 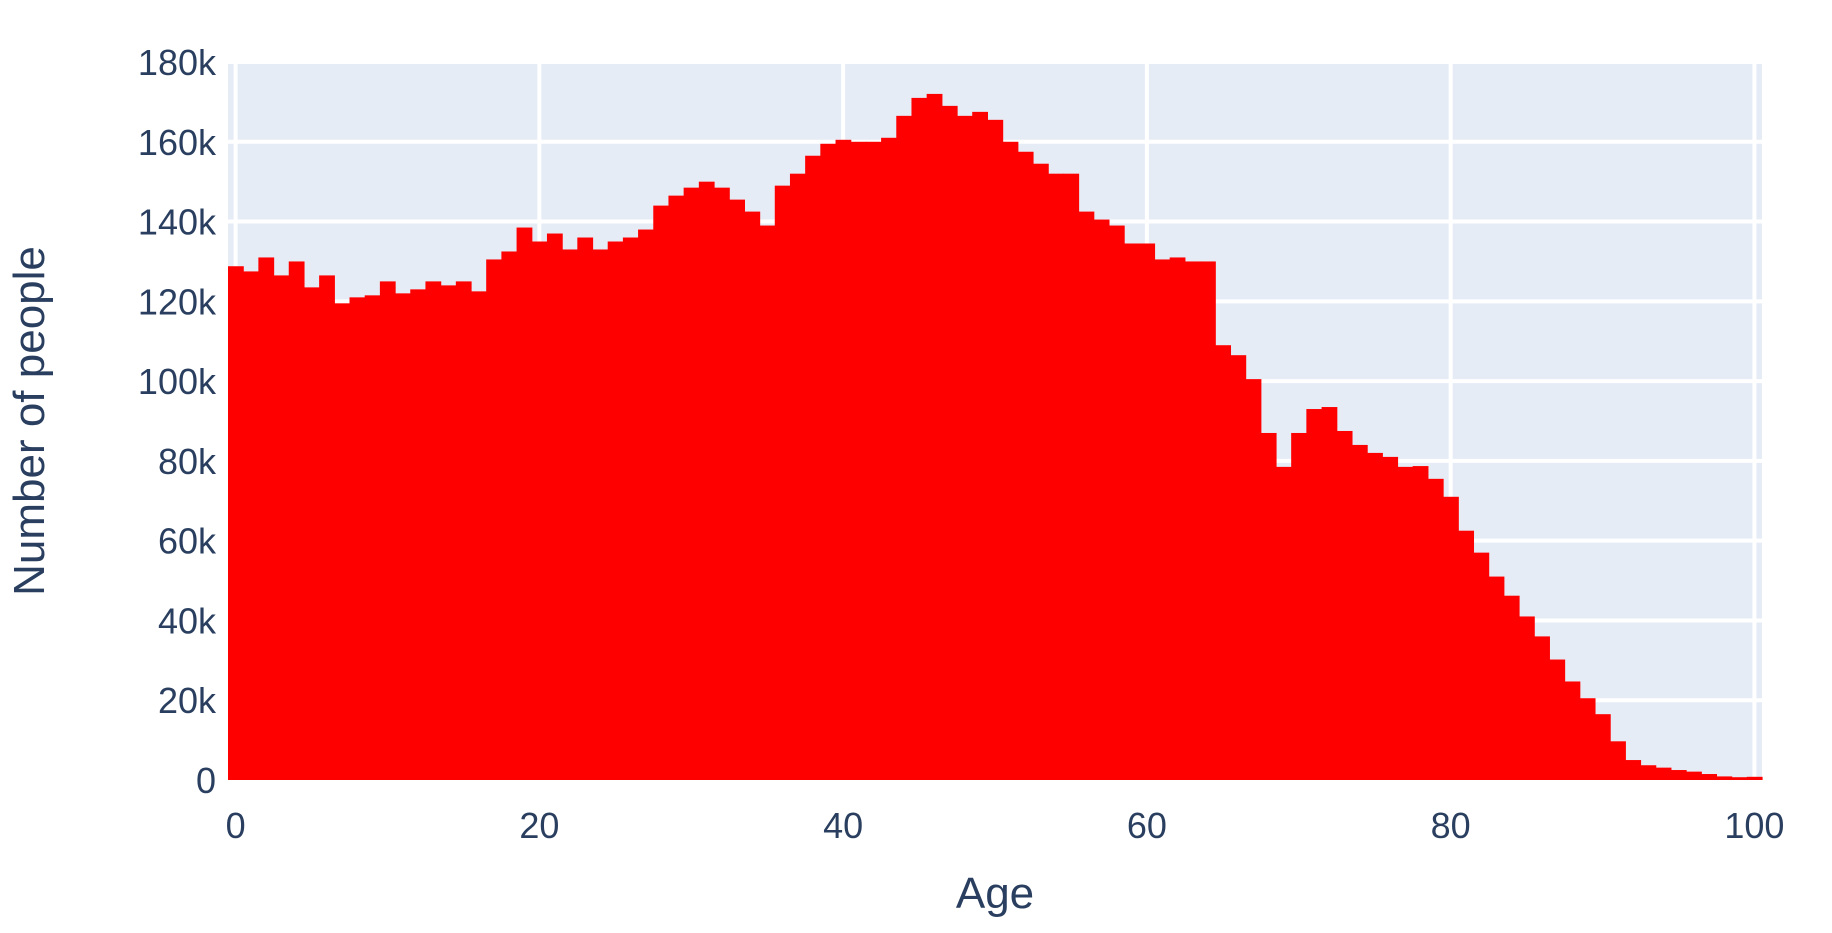 What do you see at coordinates (177, 142) in the screenshot?
I see `y-tick-label: 160k` at bounding box center [177, 142].